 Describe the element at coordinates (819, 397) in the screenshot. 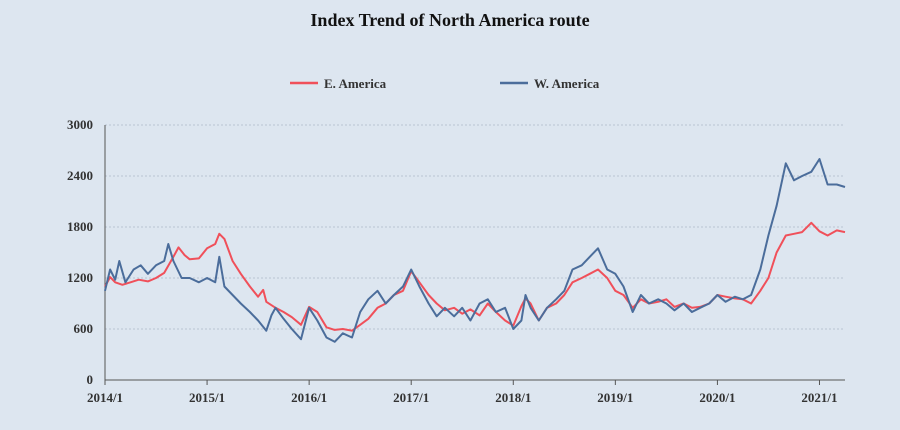

I see `x-tick-label: 2021/1` at that location.